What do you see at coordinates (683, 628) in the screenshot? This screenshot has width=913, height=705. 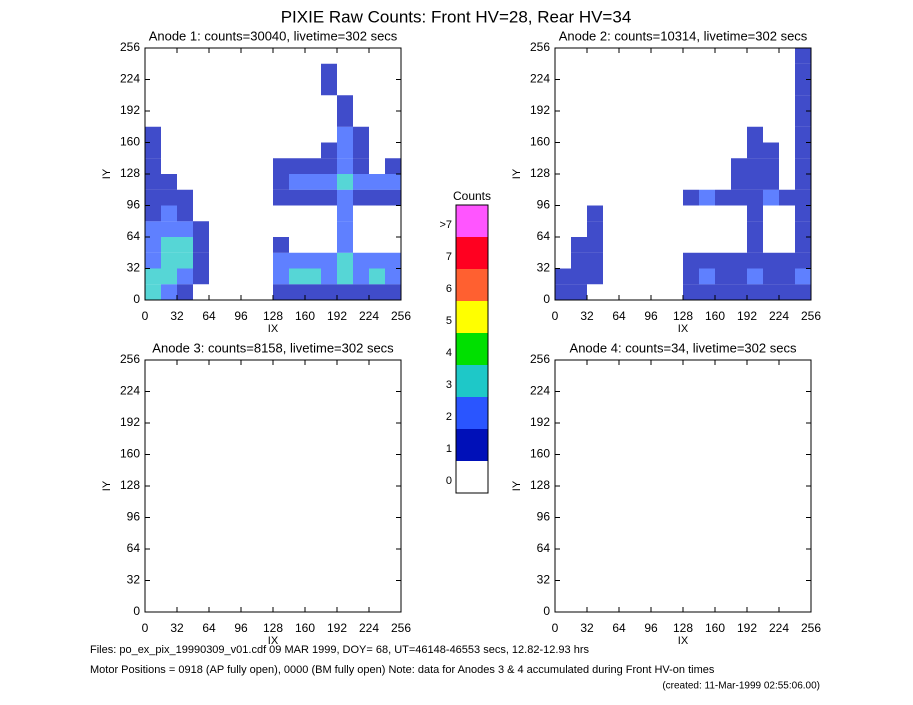 I see `x-tick-label: 128` at bounding box center [683, 628].